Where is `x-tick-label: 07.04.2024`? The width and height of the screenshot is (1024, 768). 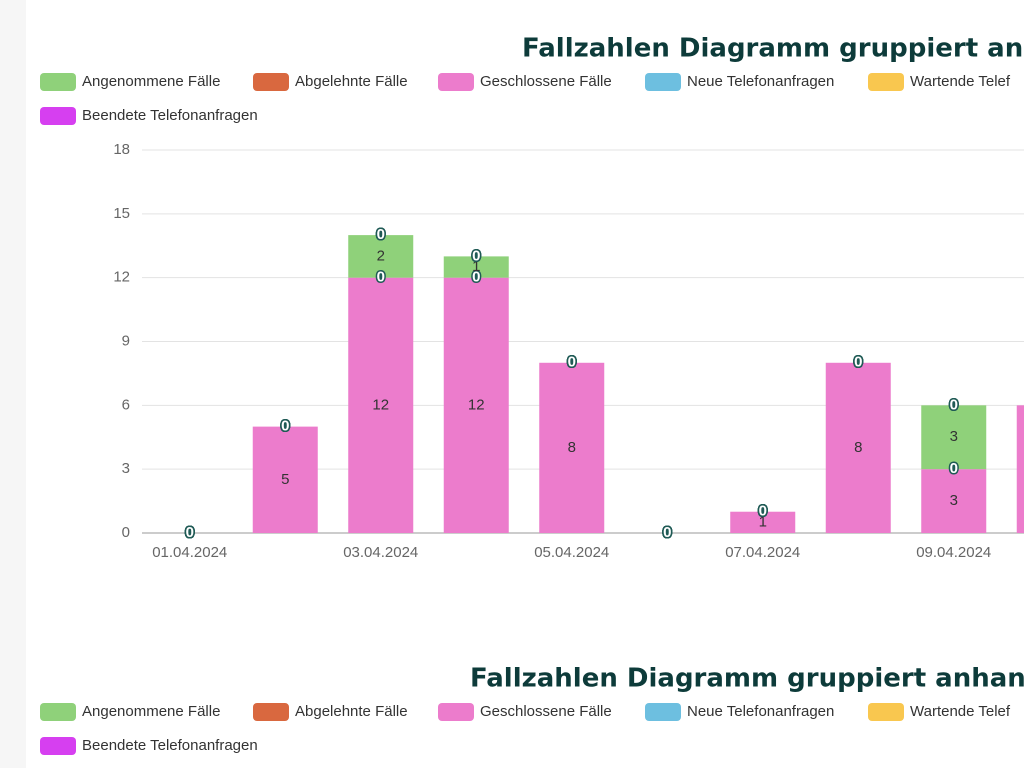 x-tick-label: 07.04.2024 is located at coordinates (762, 552).